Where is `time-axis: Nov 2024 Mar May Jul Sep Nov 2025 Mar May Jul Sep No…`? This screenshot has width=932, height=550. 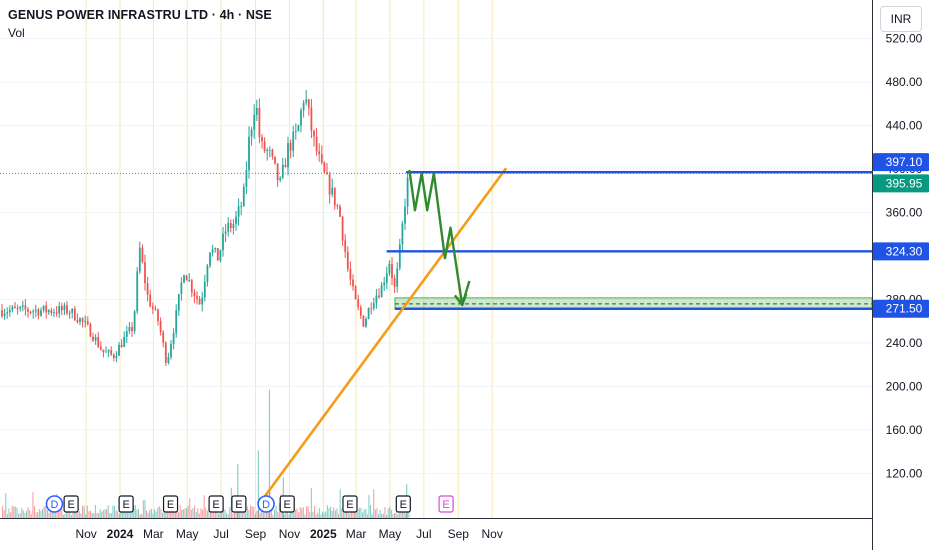
time-axis: Nov 2024 Mar May Jul Sep Nov 2025 Mar May Jul Sep No… is located at coordinates (436, 534).